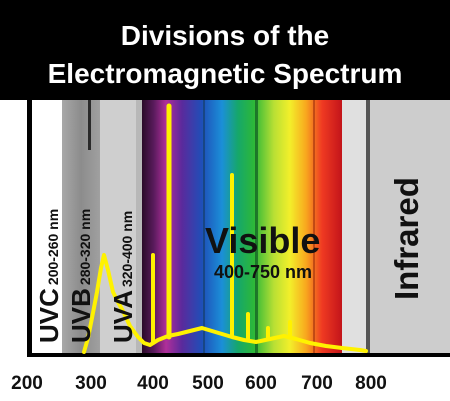 This screenshot has height=401, width=450. Describe the element at coordinates (262, 240) in the screenshot. I see `visible-label: Visible` at that location.